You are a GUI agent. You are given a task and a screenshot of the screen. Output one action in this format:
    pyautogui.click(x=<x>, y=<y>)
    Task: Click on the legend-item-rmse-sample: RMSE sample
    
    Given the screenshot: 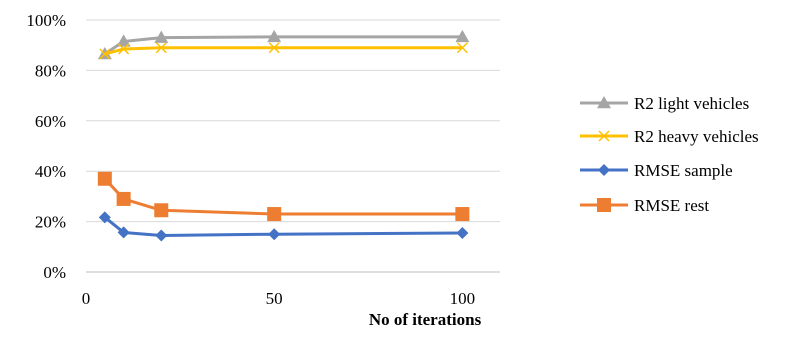 What is the action you would take?
    pyautogui.click(x=656, y=170)
    